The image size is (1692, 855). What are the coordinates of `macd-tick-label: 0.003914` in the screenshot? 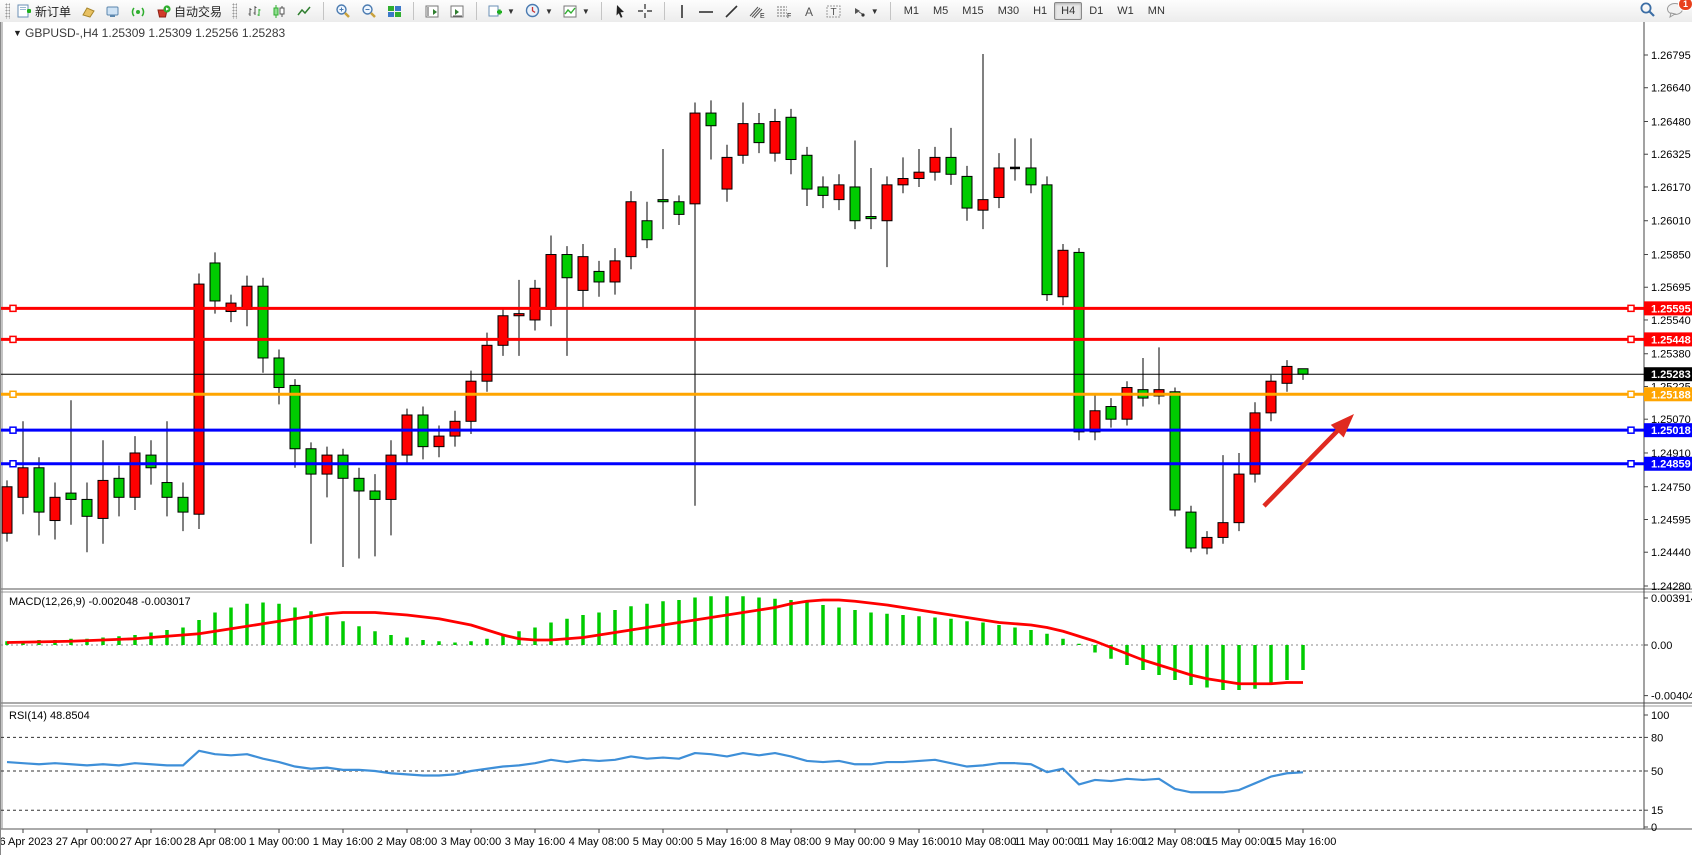 It's located at (1671, 599).